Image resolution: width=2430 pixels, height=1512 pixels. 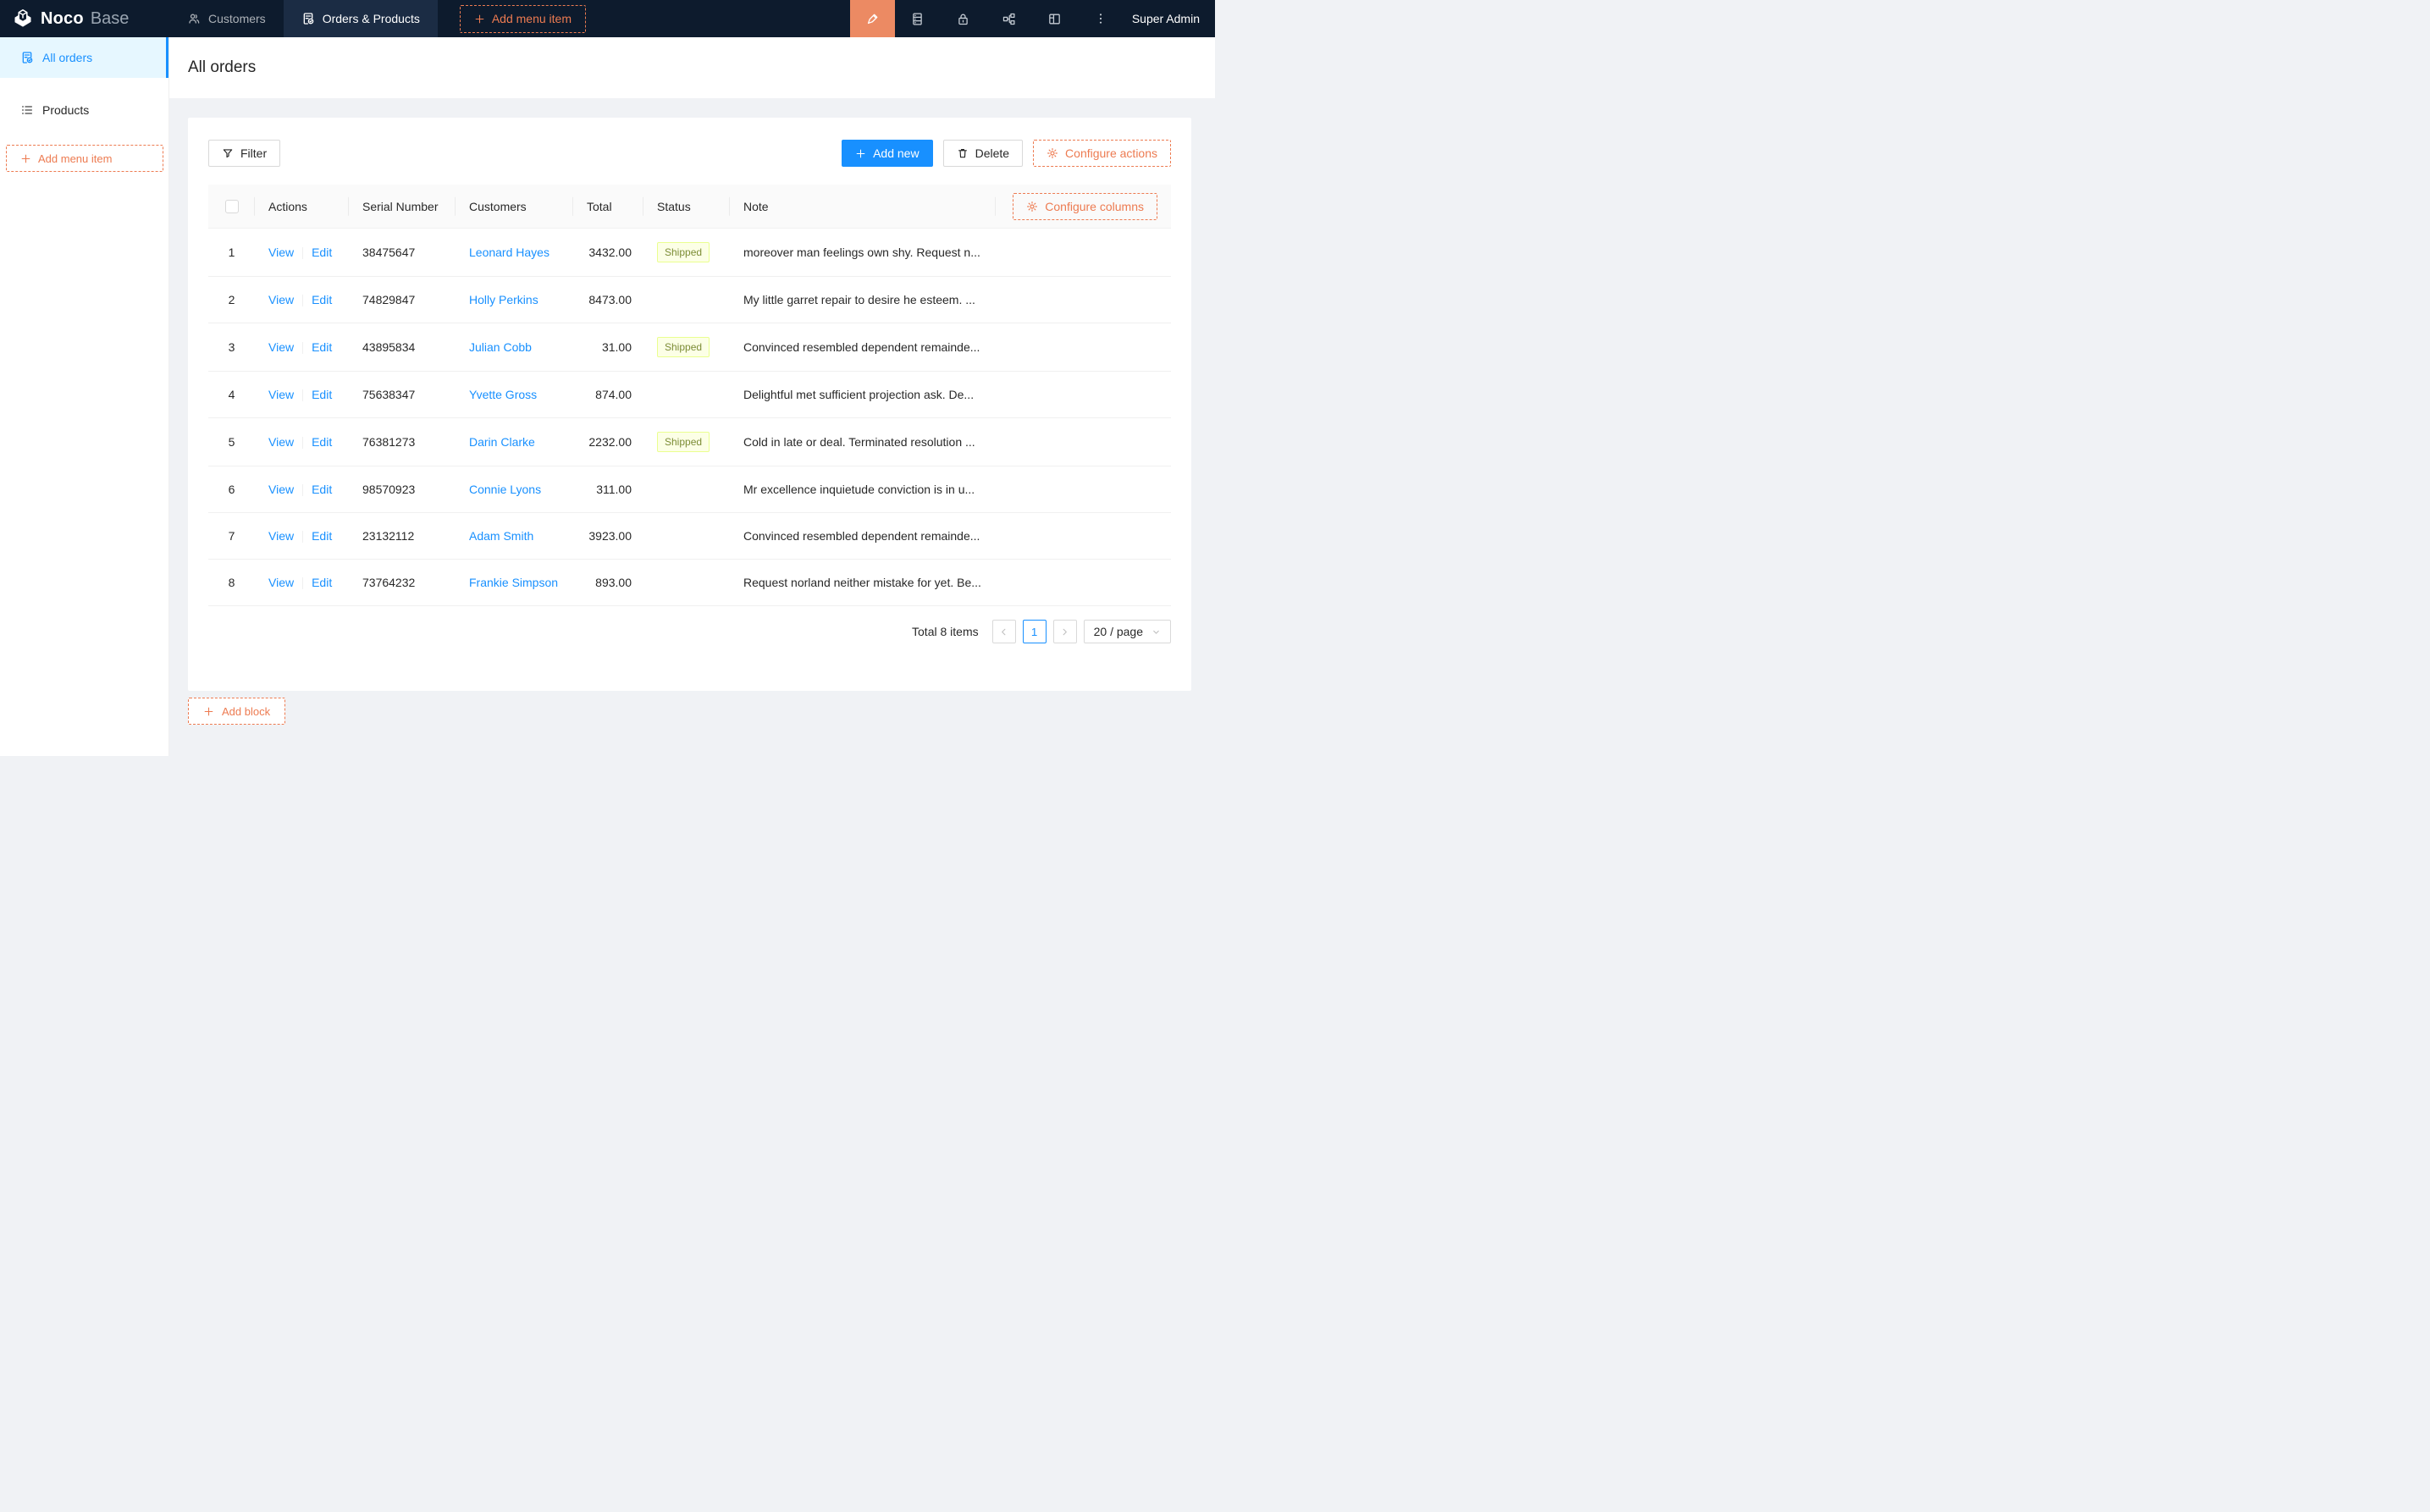 What do you see at coordinates (247, 711) in the screenshot?
I see `add-block-label: Add block` at bounding box center [247, 711].